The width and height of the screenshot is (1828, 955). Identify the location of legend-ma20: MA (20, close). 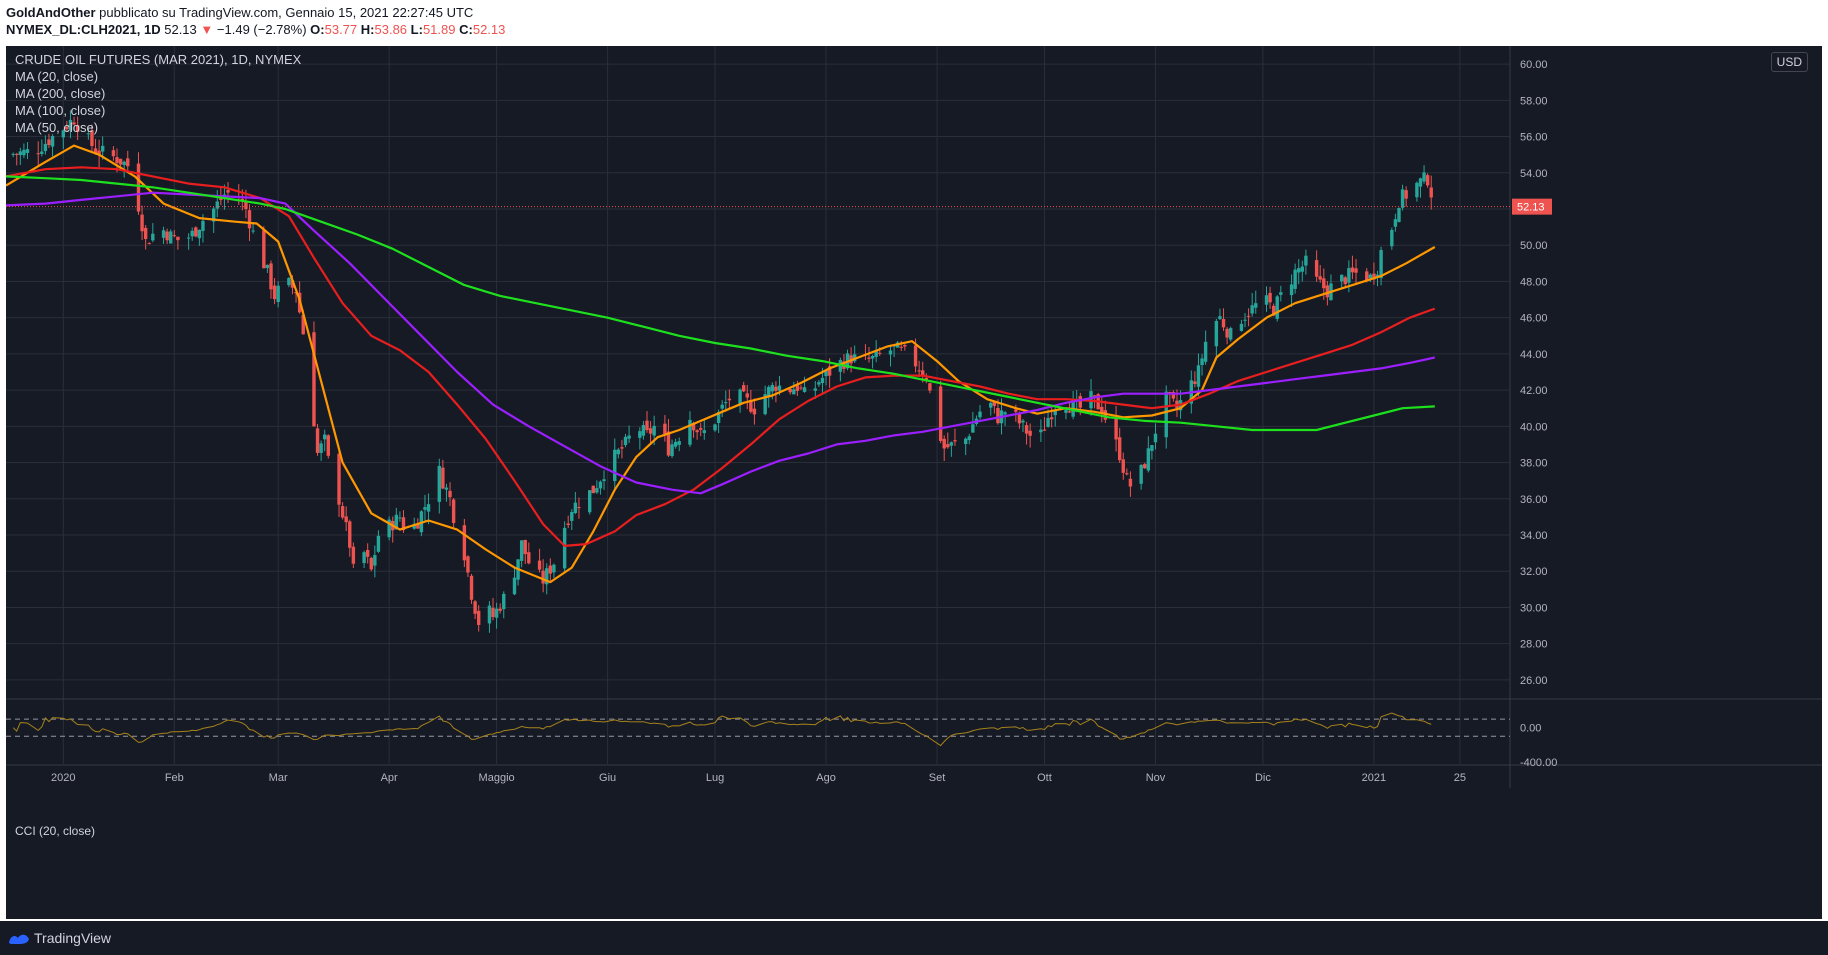
(57, 76).